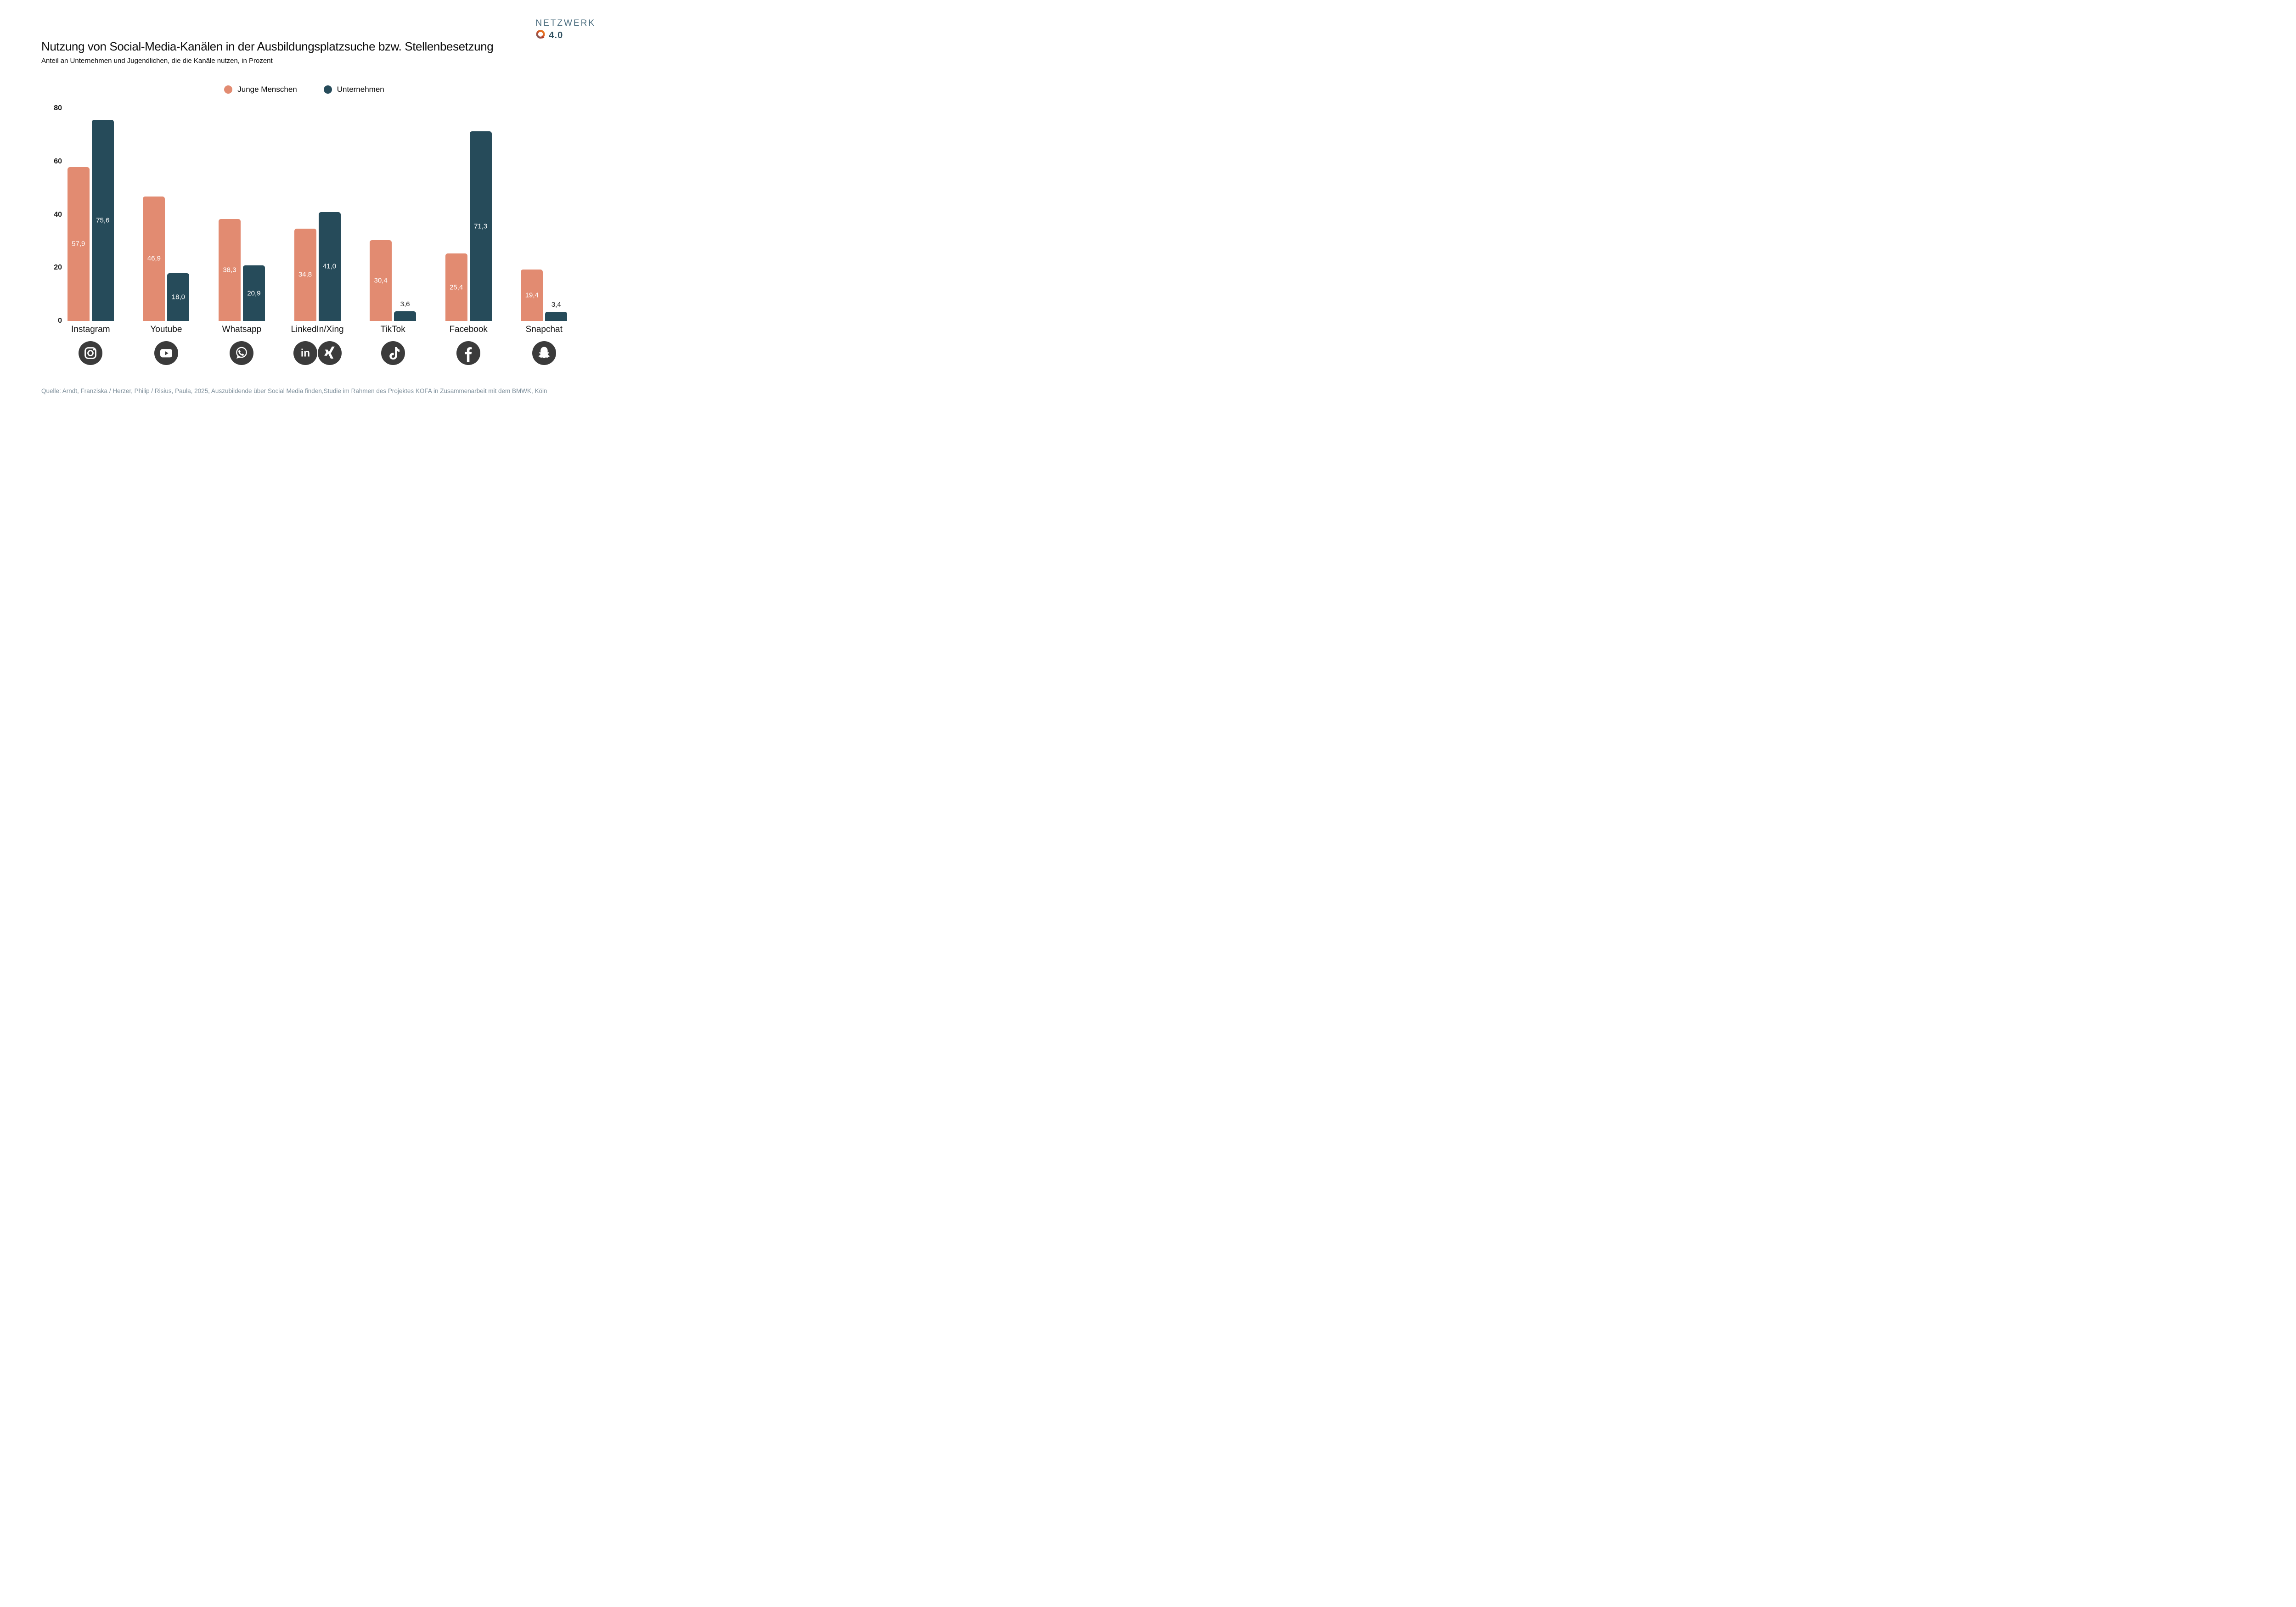 The image size is (2296, 1607). Describe the element at coordinates (556, 35) in the screenshot. I see `logo-version: 4.0` at that location.